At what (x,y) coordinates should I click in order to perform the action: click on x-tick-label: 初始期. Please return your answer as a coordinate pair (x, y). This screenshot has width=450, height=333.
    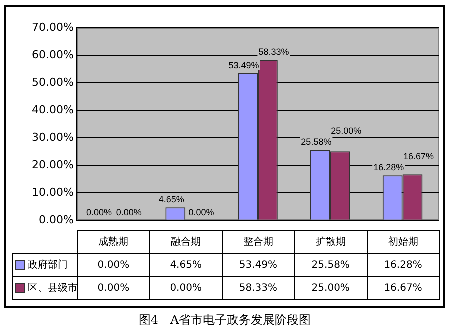
    Looking at the image, I should click on (403, 242).